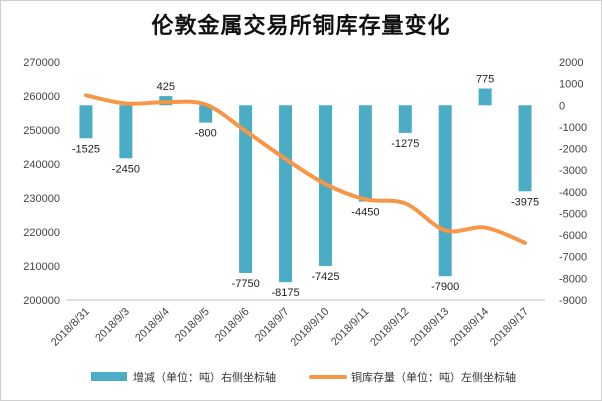  What do you see at coordinates (429, 327) in the screenshot?
I see `x-tick-label: 2018/9/13` at bounding box center [429, 327].